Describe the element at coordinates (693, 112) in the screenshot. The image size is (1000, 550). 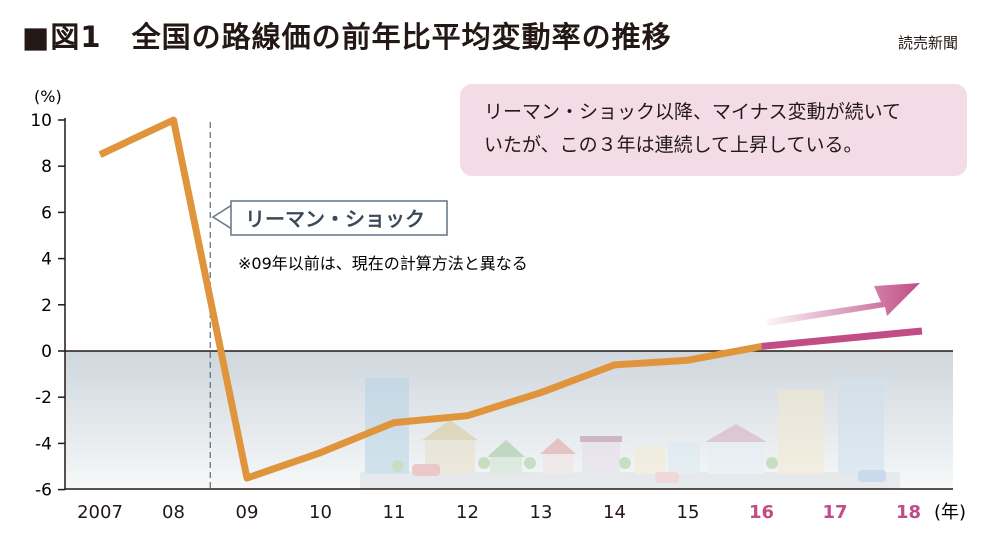
I see `callout-line-1: リーマン・ショック以降、マイナス変動が続いて` at that location.